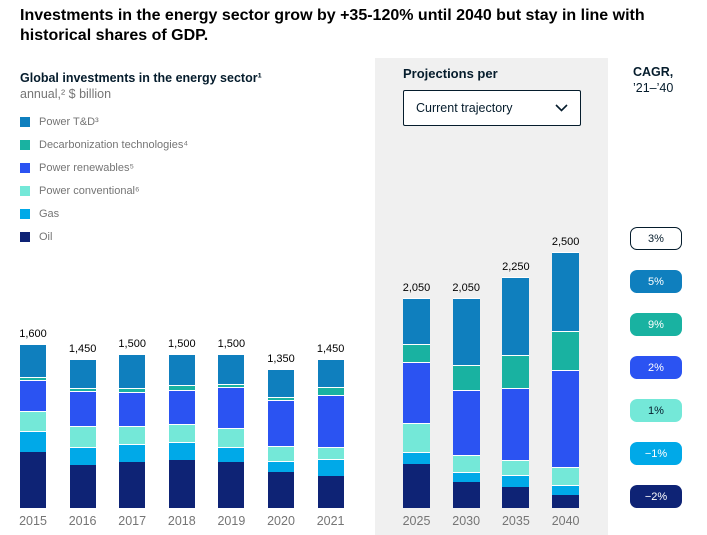  Describe the element at coordinates (231, 437) in the screenshot. I see `bar-segment-power-conventional-2019` at that location.